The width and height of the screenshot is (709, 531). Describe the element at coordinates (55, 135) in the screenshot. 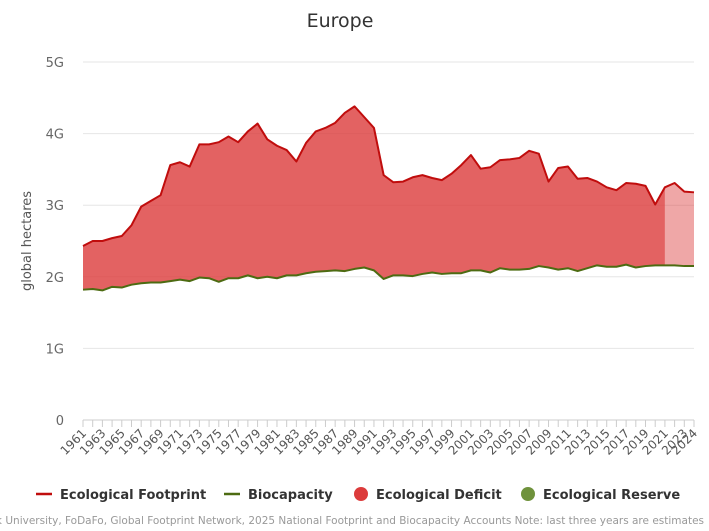

I see `y-tick-label: 4G` at that location.